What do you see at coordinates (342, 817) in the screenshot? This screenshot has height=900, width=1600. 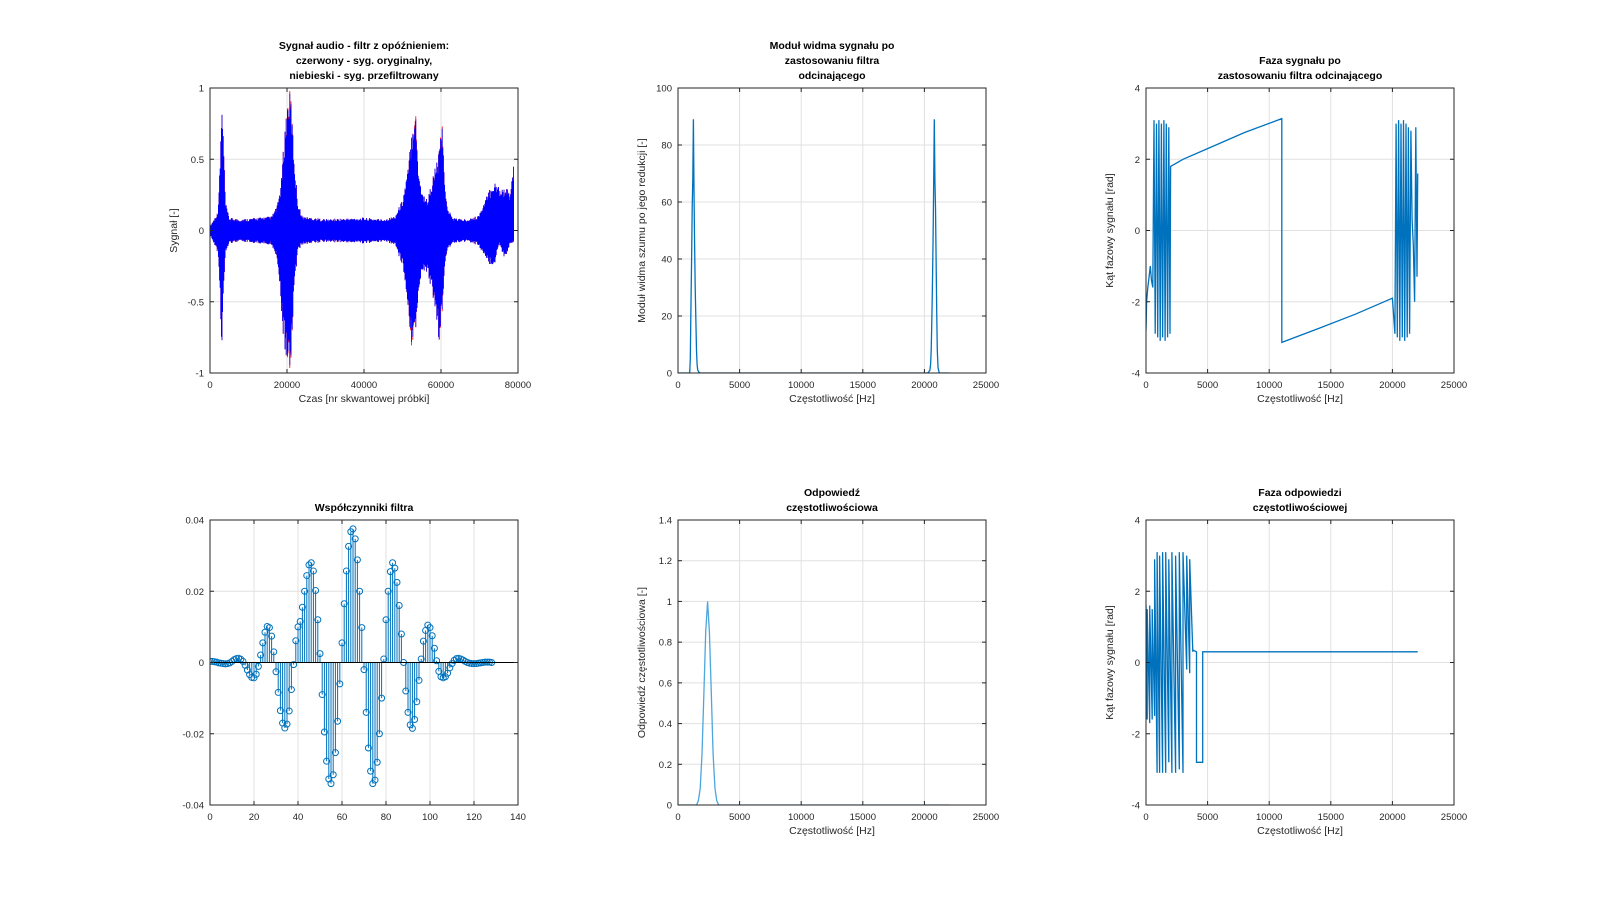 I see `x-tick-label: 60` at bounding box center [342, 817].